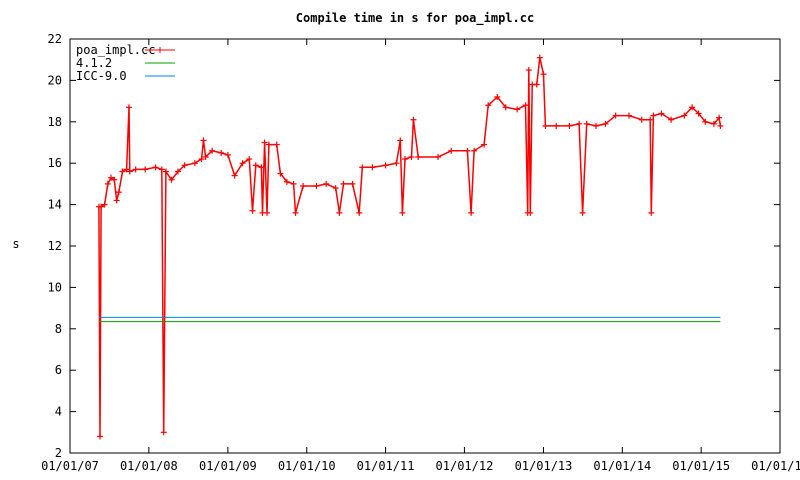  What do you see at coordinates (115, 50) in the screenshot?
I see `legend-label: poa_impl.cc` at bounding box center [115, 50].